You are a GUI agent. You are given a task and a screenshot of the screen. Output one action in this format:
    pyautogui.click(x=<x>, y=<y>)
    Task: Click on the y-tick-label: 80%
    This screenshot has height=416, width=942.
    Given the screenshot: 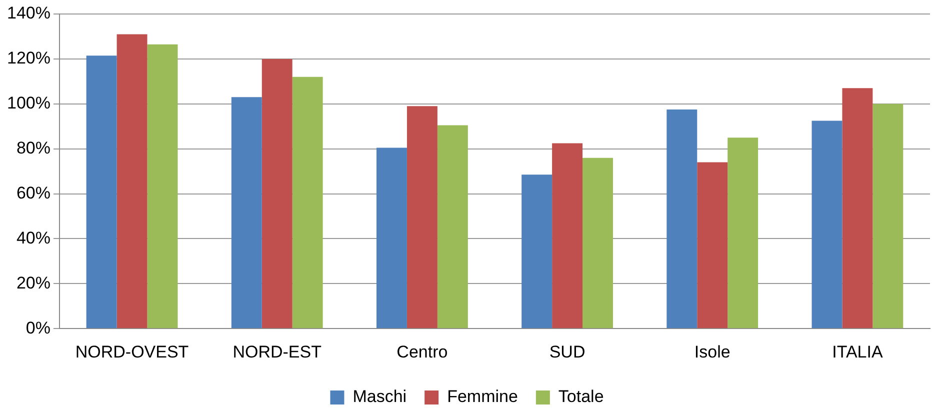 What is the action you would take?
    pyautogui.click(x=33, y=148)
    